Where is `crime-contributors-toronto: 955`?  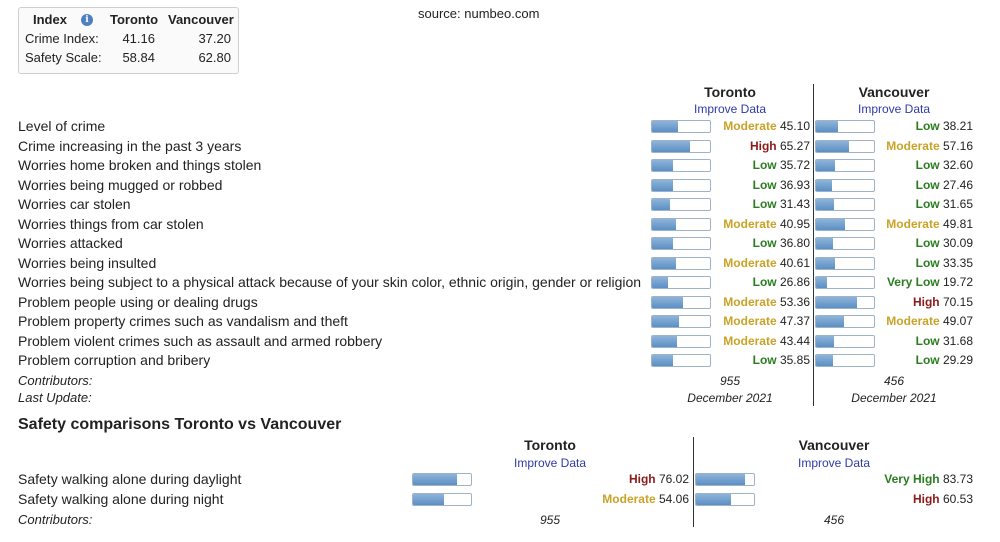
crime-contributors-toronto: 955 is located at coordinates (730, 381).